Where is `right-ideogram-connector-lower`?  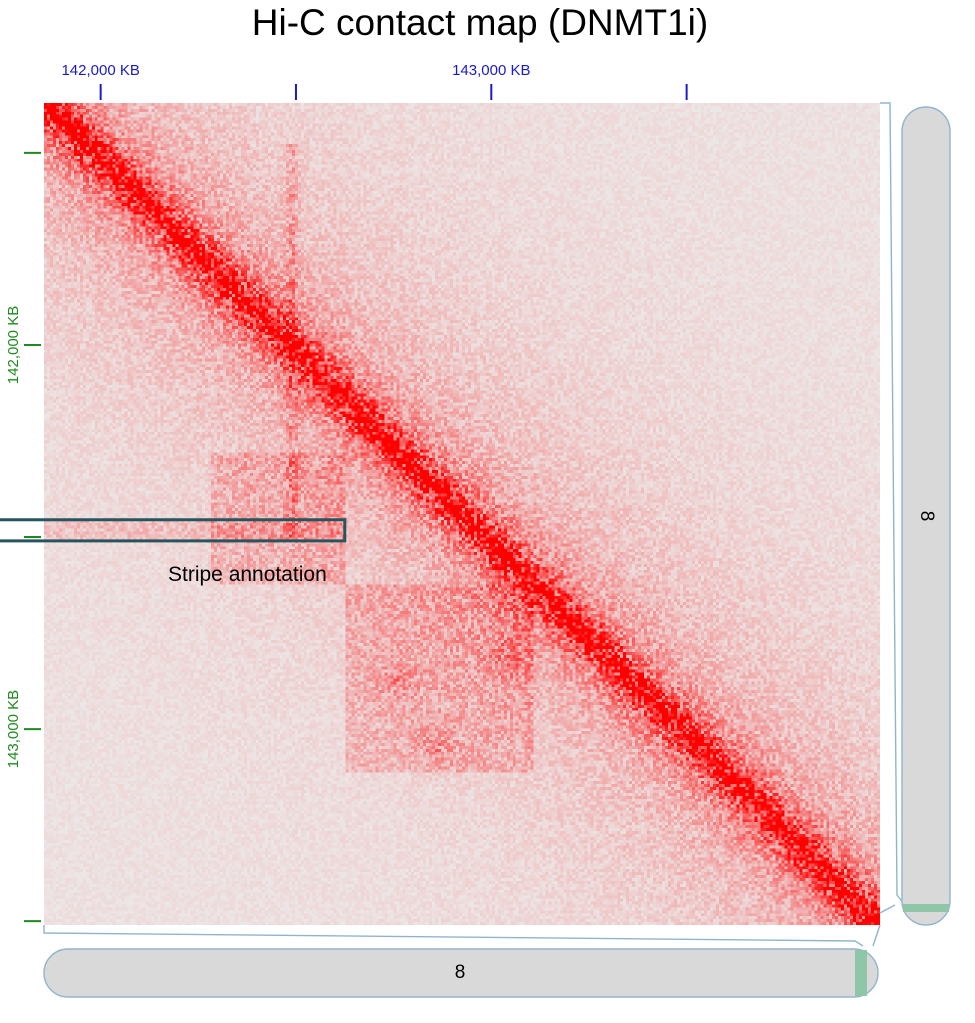 right-ideogram-connector-lower is located at coordinates (887, 909).